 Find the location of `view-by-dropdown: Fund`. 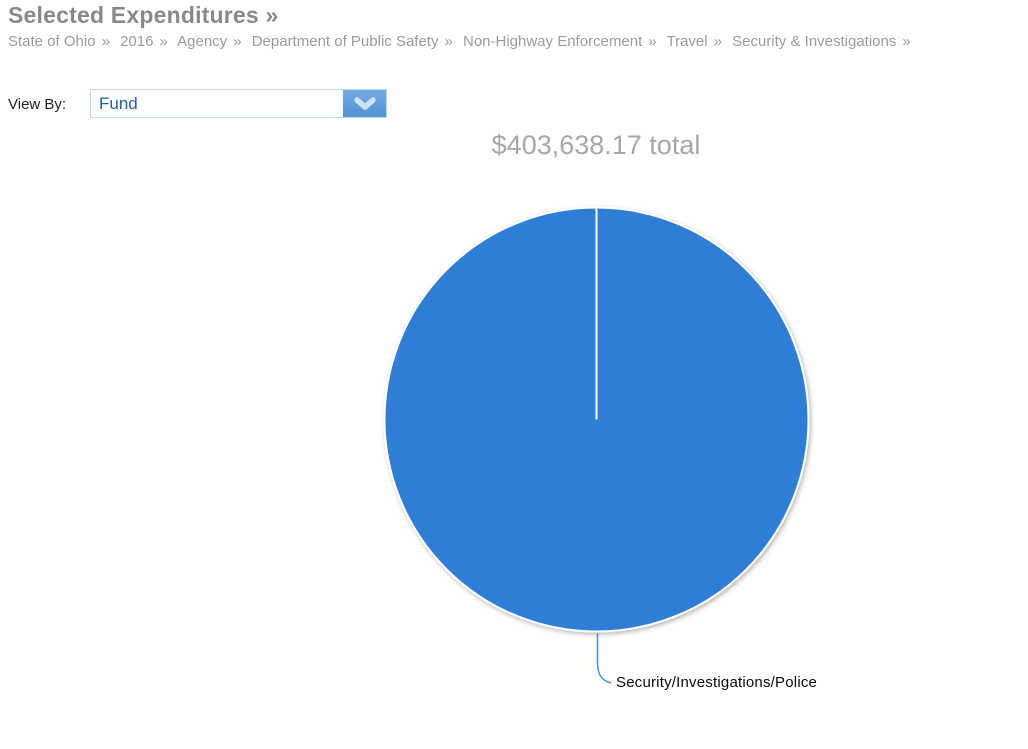

view-by-dropdown: Fund is located at coordinates (238, 103).